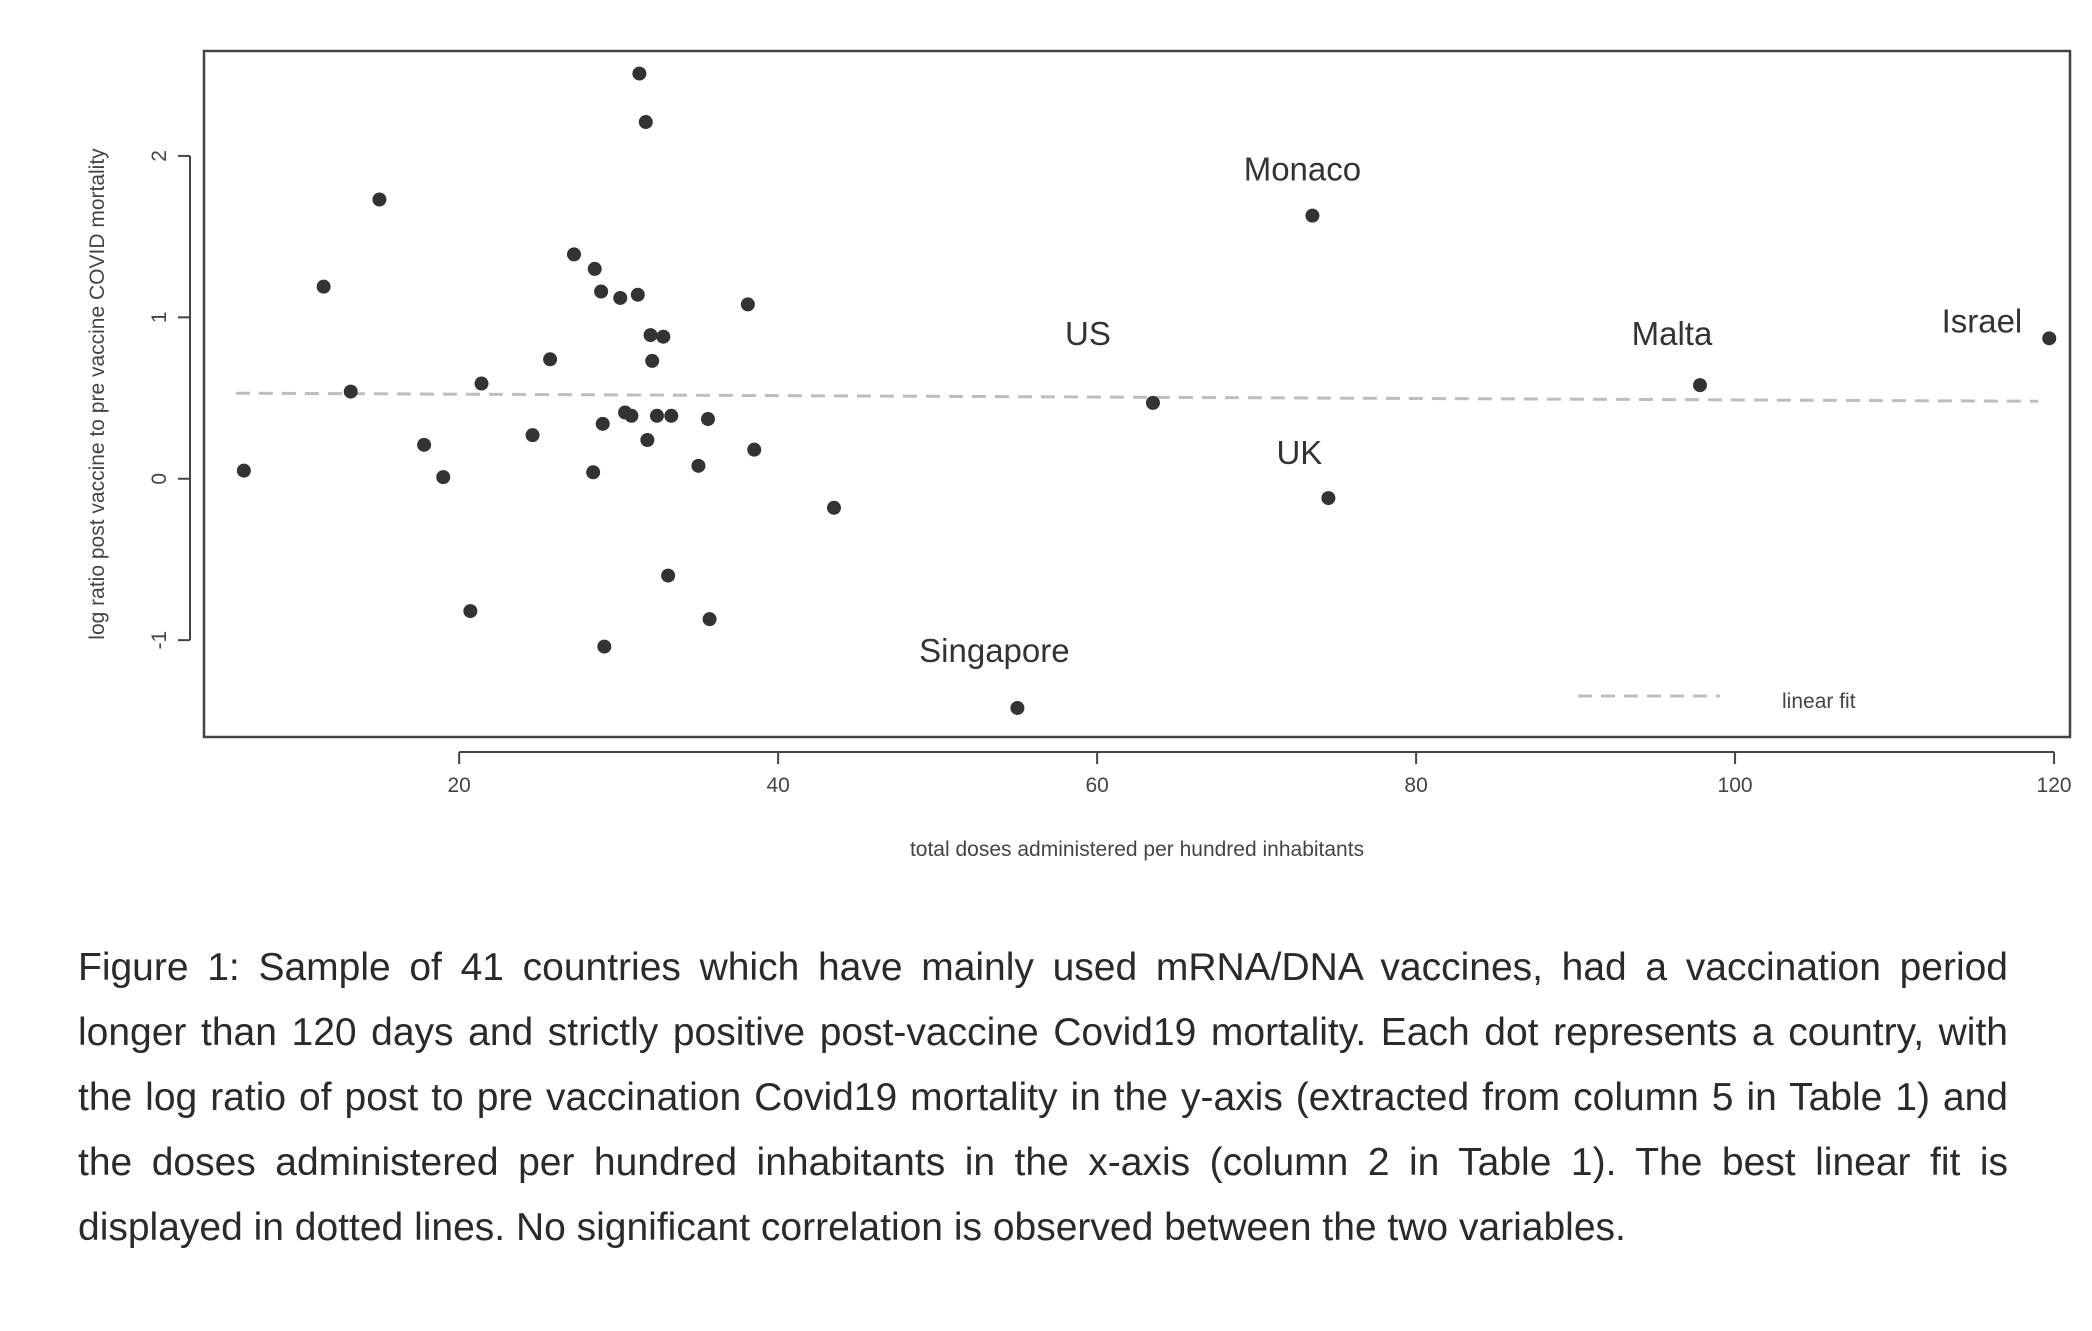 This screenshot has height=1331, width=2092. I want to click on point-label-monaco: Monaco, so click(1302, 169).